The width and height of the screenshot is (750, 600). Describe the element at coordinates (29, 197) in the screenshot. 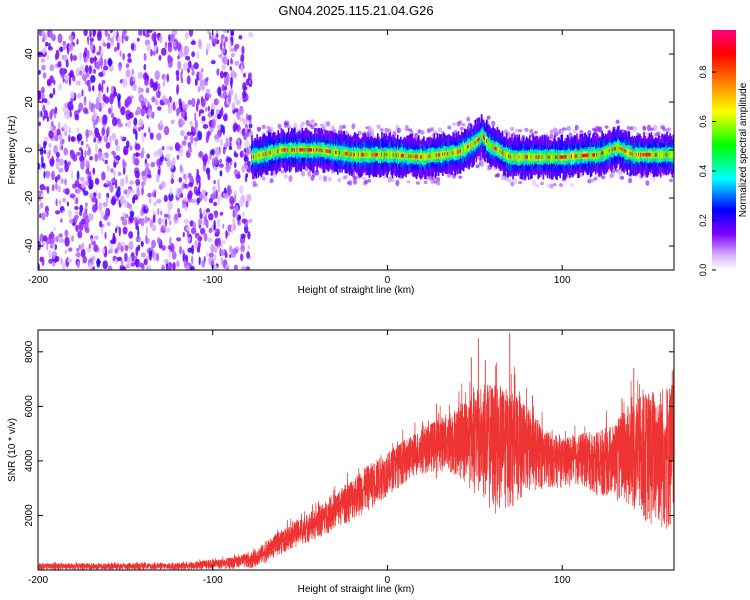

I see `y-tick-label: -20` at that location.